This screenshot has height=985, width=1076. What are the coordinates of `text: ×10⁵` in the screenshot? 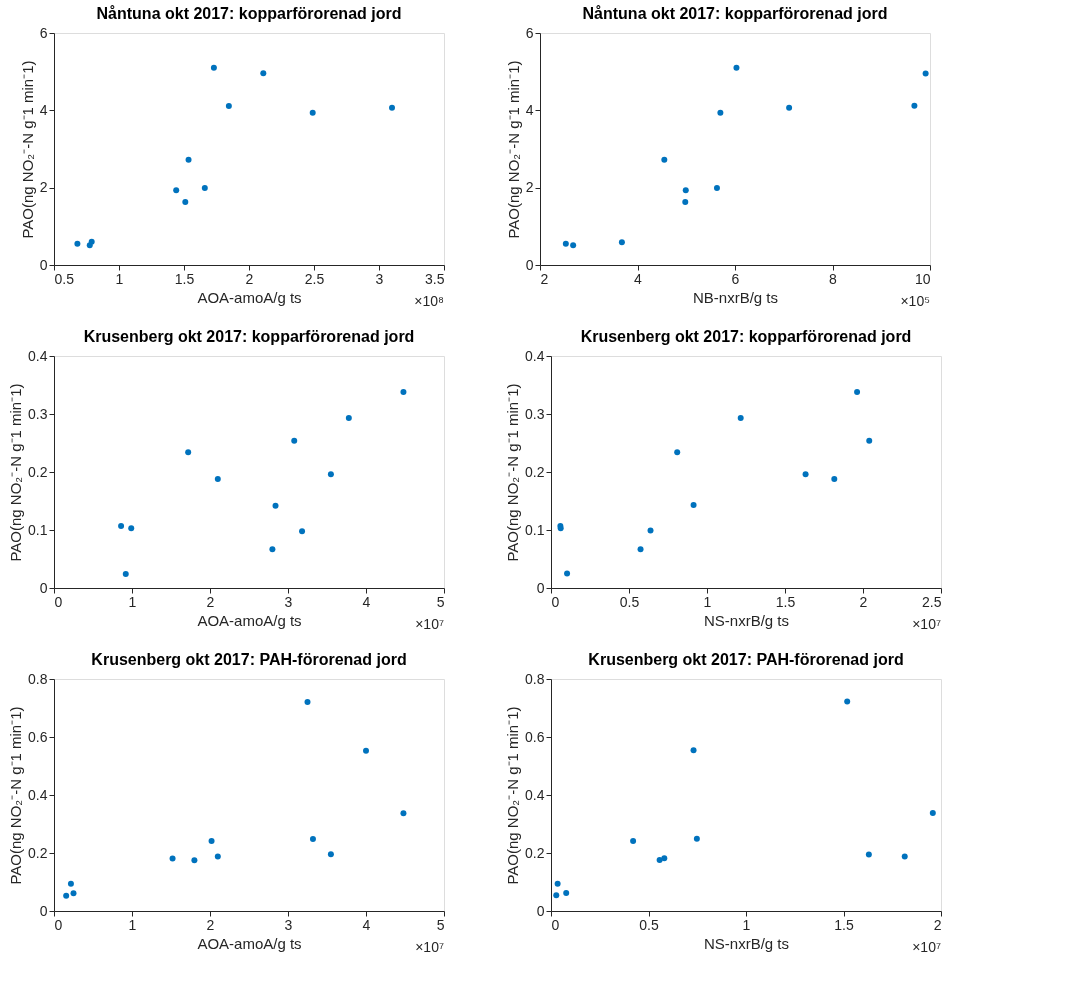 It's located at (915, 301).